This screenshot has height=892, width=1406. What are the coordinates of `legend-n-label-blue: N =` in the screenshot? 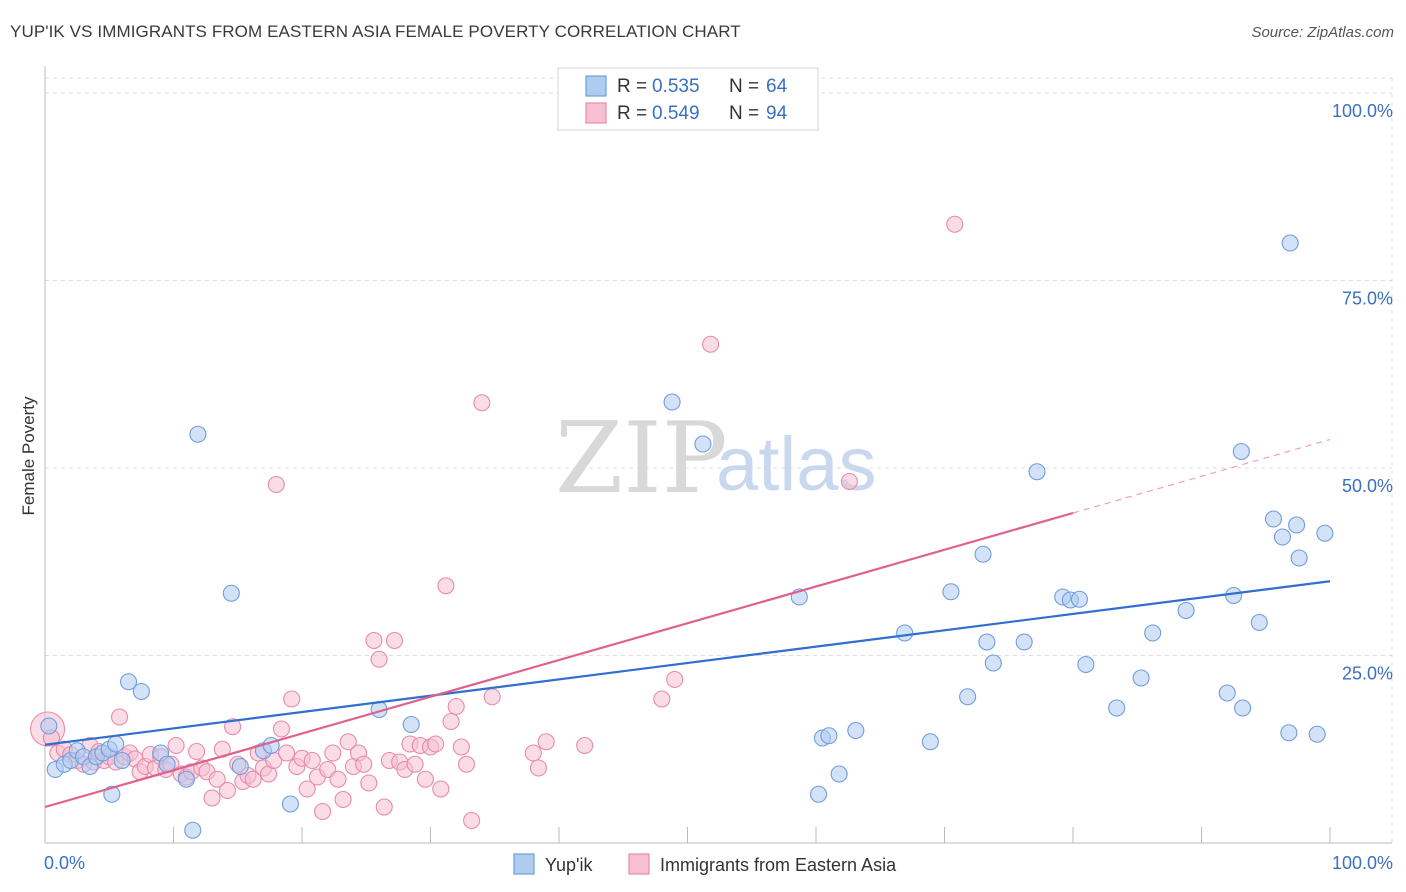 It's located at (744, 86).